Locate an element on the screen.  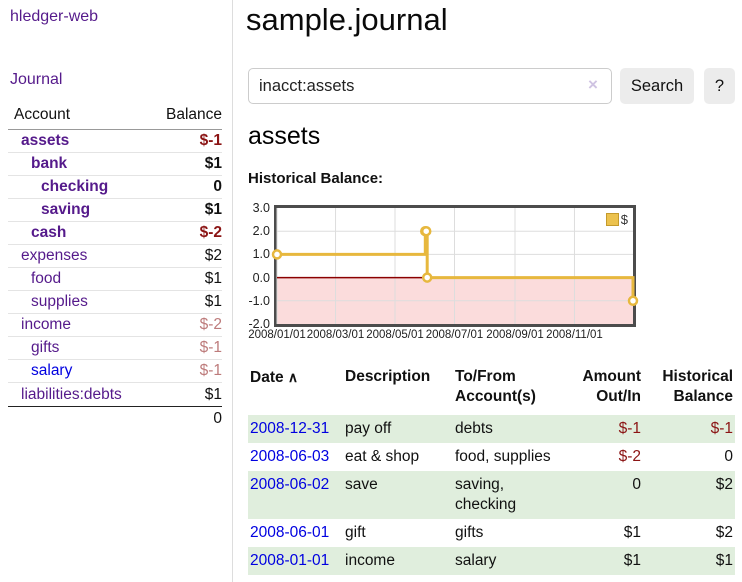
account-link: bank is located at coordinates (49, 163).